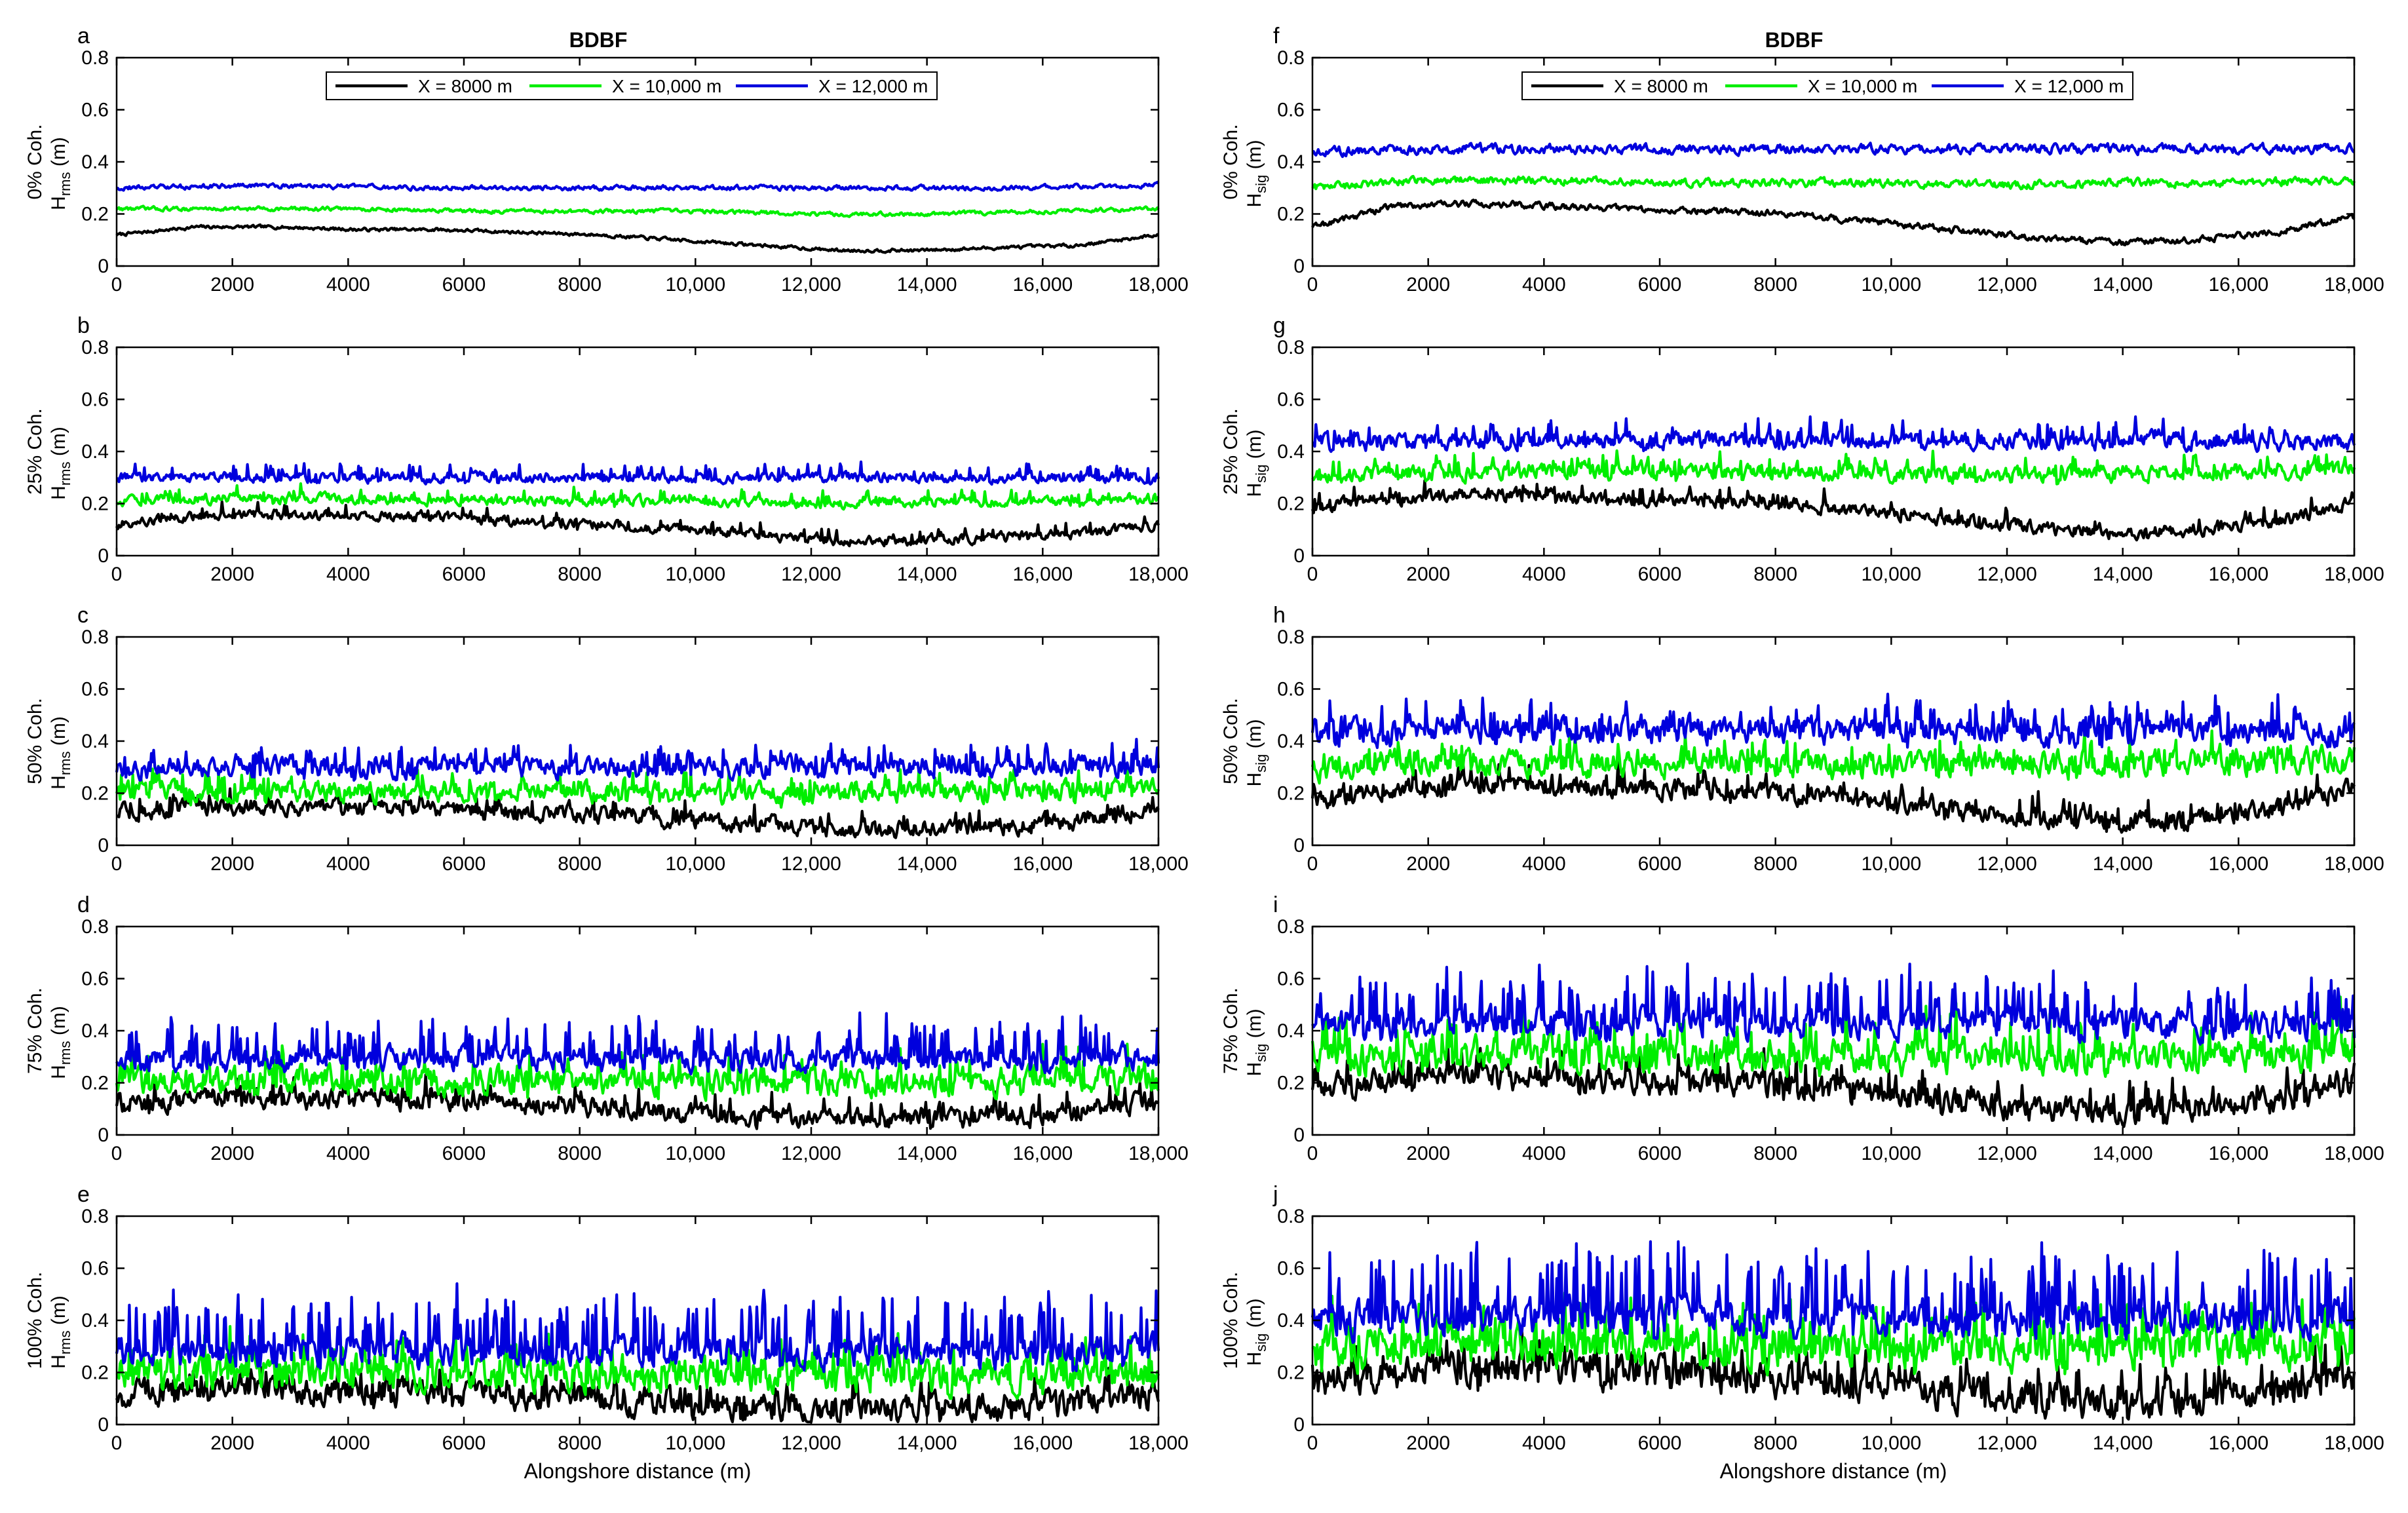 This screenshot has height=1513, width=2408. What do you see at coordinates (35, 1030) in the screenshot?
I see `y-label-main: 75% Coh.` at bounding box center [35, 1030].